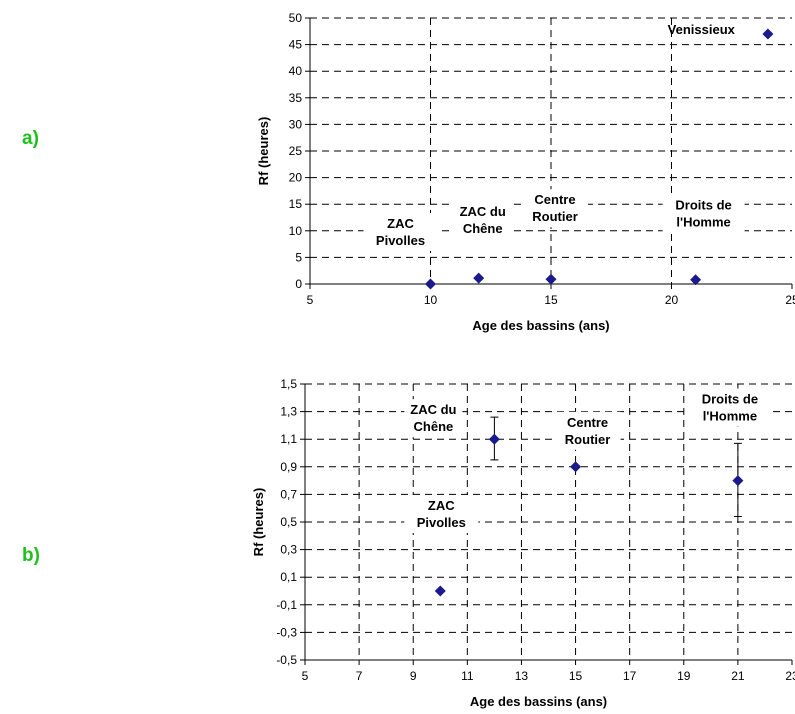 The width and height of the screenshot is (795, 714). Describe the element at coordinates (684, 676) in the screenshot. I see `x-tick-label: 19` at that location.